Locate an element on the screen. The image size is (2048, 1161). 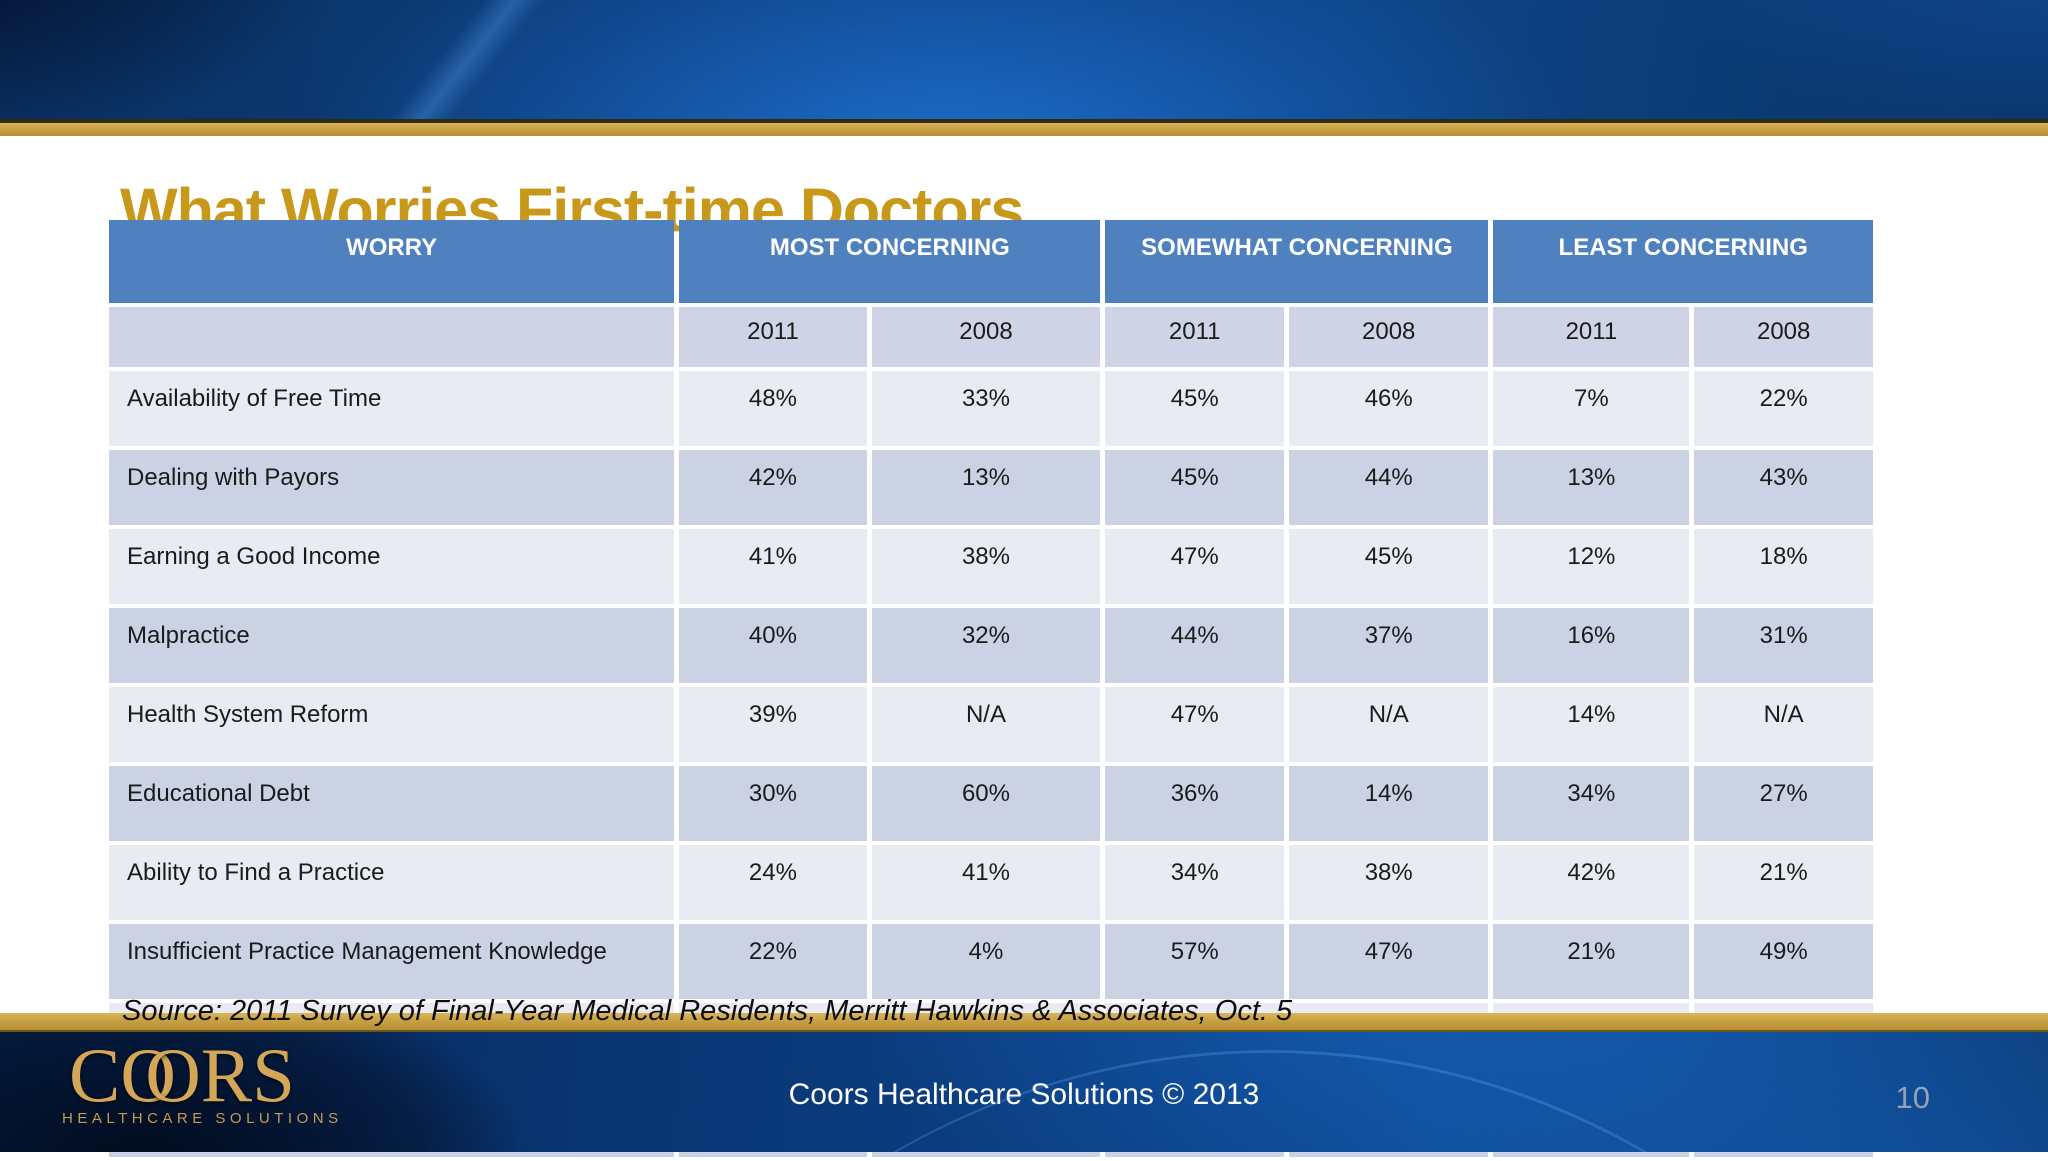
value-cell: 16% is located at coordinates (1591, 645).